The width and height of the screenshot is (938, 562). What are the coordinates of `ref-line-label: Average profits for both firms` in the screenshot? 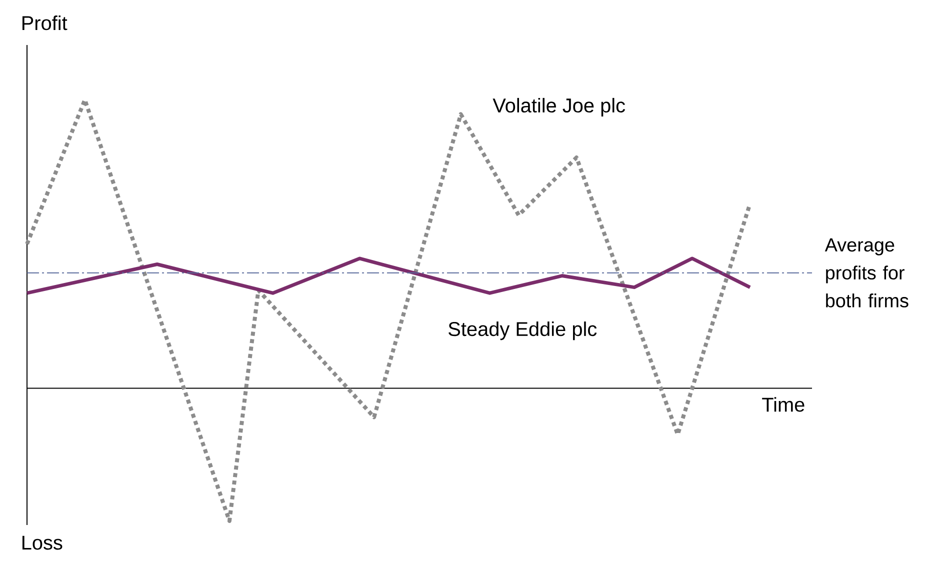 It's located at (866, 273).